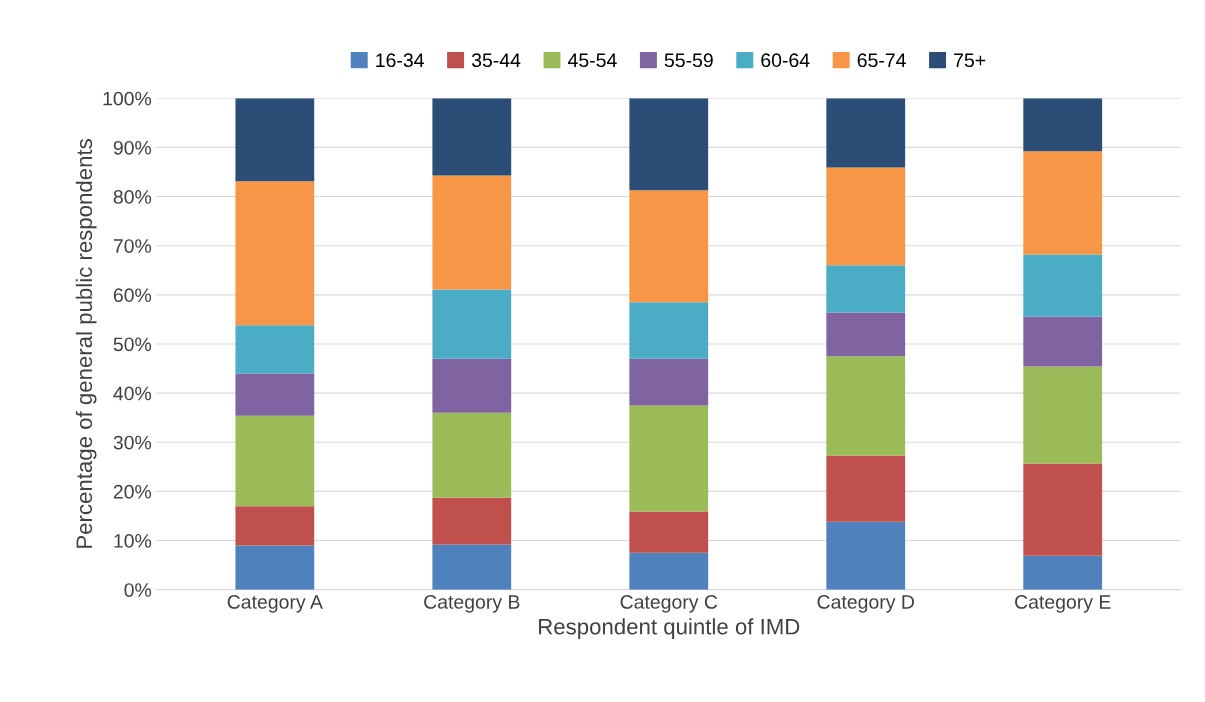  Describe the element at coordinates (132, 295) in the screenshot. I see `y-tick-label: 60%` at that location.